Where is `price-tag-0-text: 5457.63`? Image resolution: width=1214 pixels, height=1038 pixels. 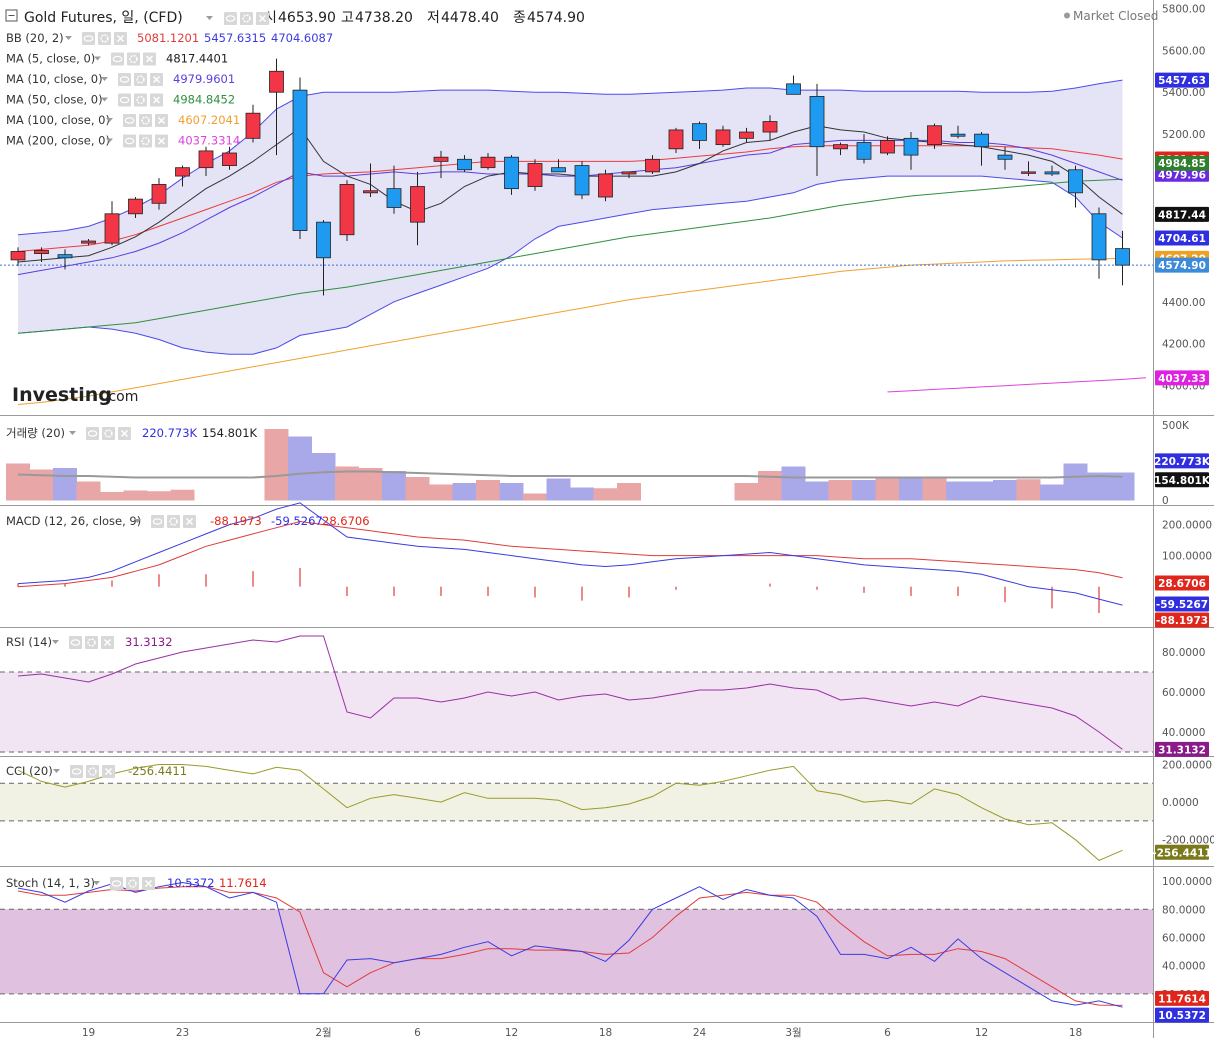 price-tag-0-text: 5457.63 is located at coordinates (1182, 81).